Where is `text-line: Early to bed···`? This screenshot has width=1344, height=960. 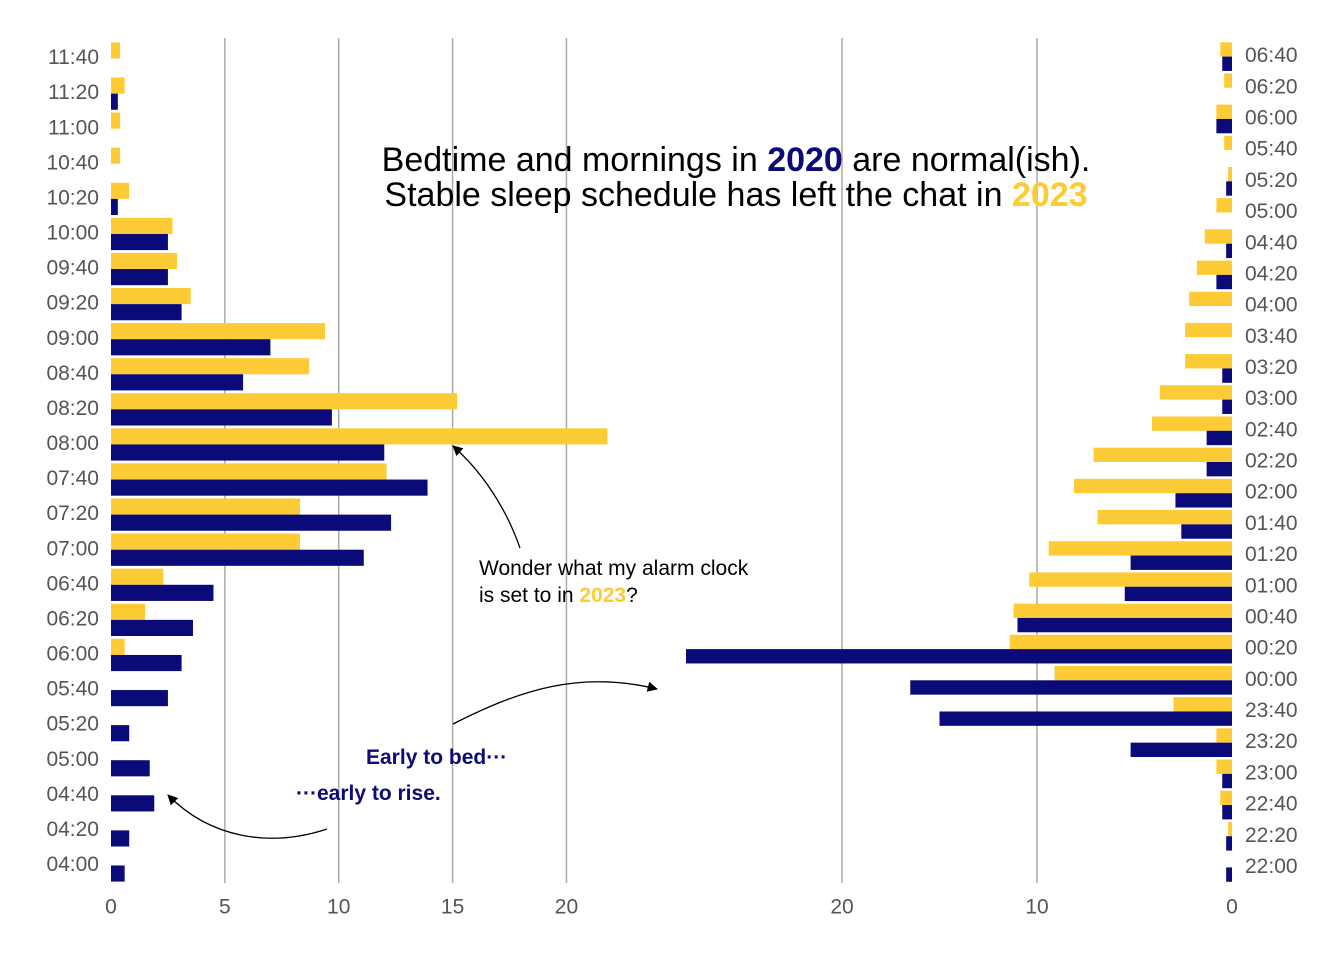 text-line: Early to bed··· is located at coordinates (436, 757).